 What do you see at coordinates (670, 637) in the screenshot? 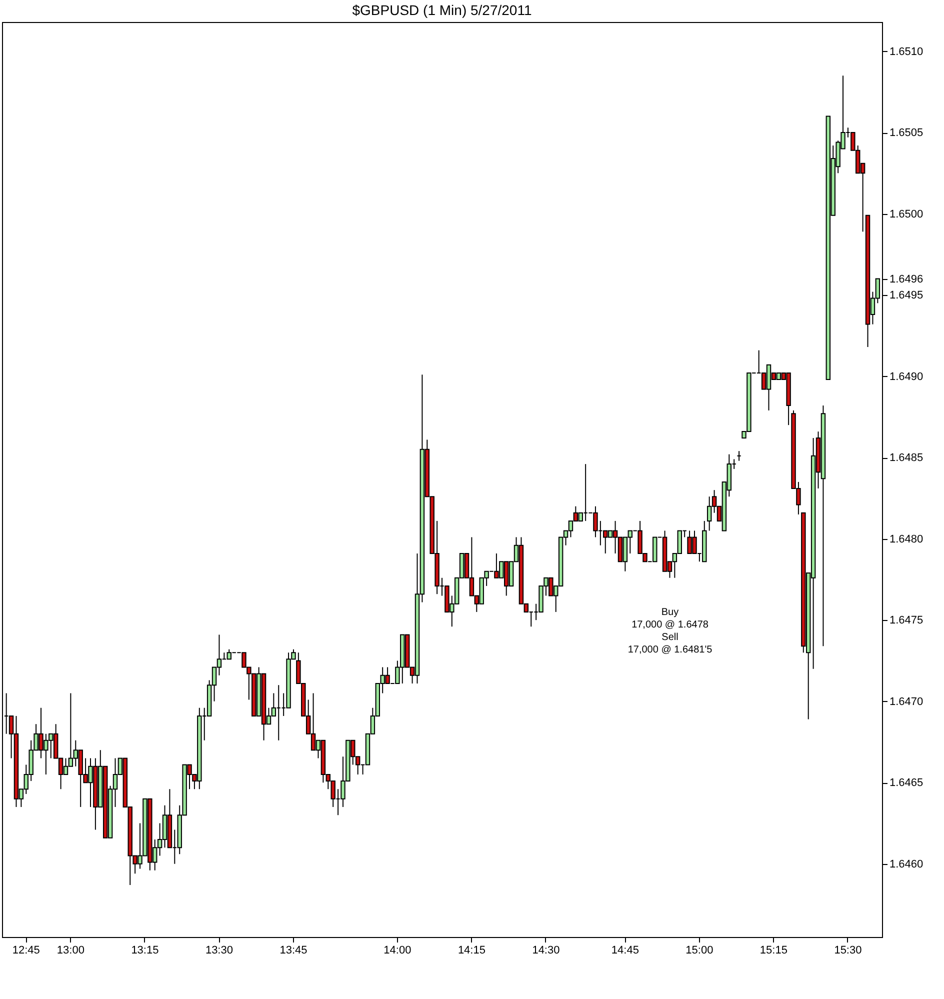
I see `annotation: Sell` at bounding box center [670, 637].